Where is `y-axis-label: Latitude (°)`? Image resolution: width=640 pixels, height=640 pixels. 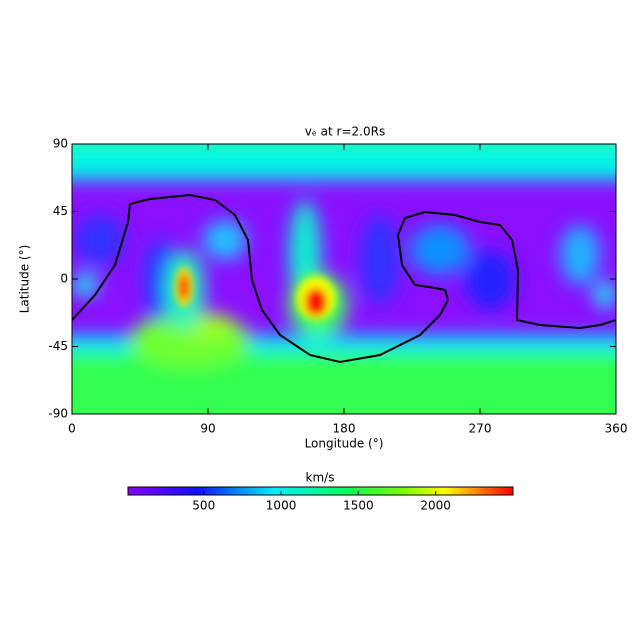 y-axis-label: Latitude (°) is located at coordinates (25, 279).